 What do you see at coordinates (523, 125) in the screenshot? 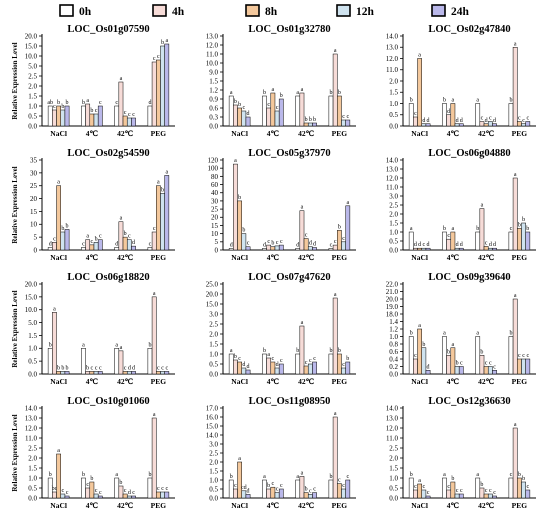
I see `bar-PEG-12h` at bounding box center [523, 125].